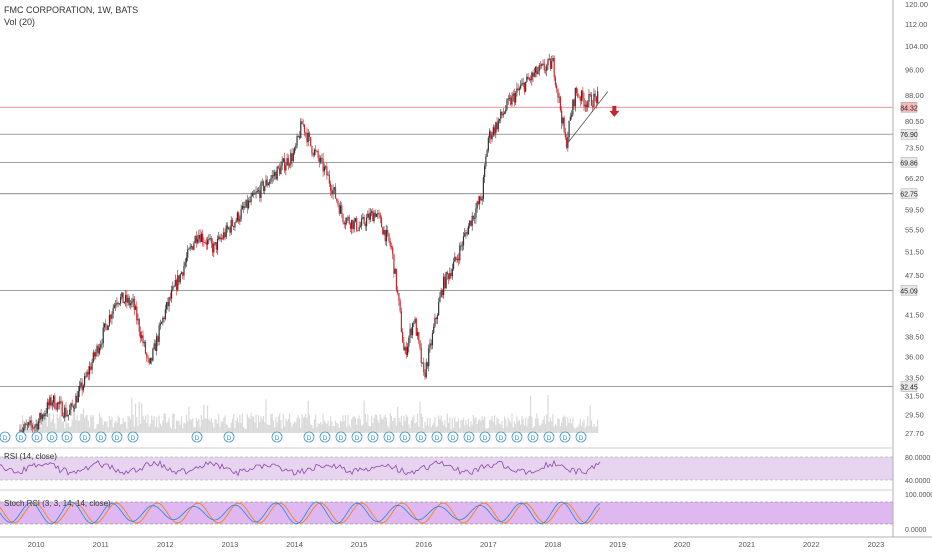 Image resolution: width=932 pixels, height=555 pixels. Describe the element at coordinates (917, 458) in the screenshot. I see `rsi-tick: 80.0000` at that location.